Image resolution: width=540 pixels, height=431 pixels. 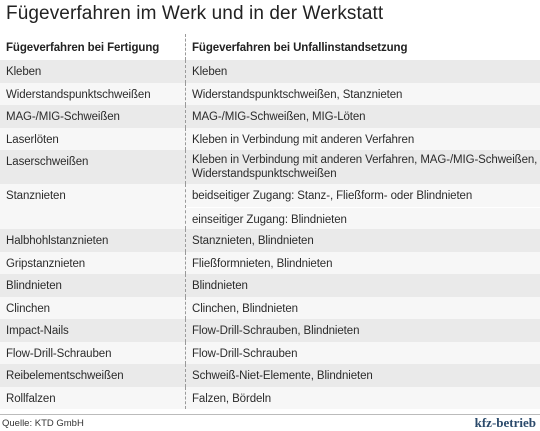 I want to click on production-method: Laserlöten, so click(x=32, y=139).